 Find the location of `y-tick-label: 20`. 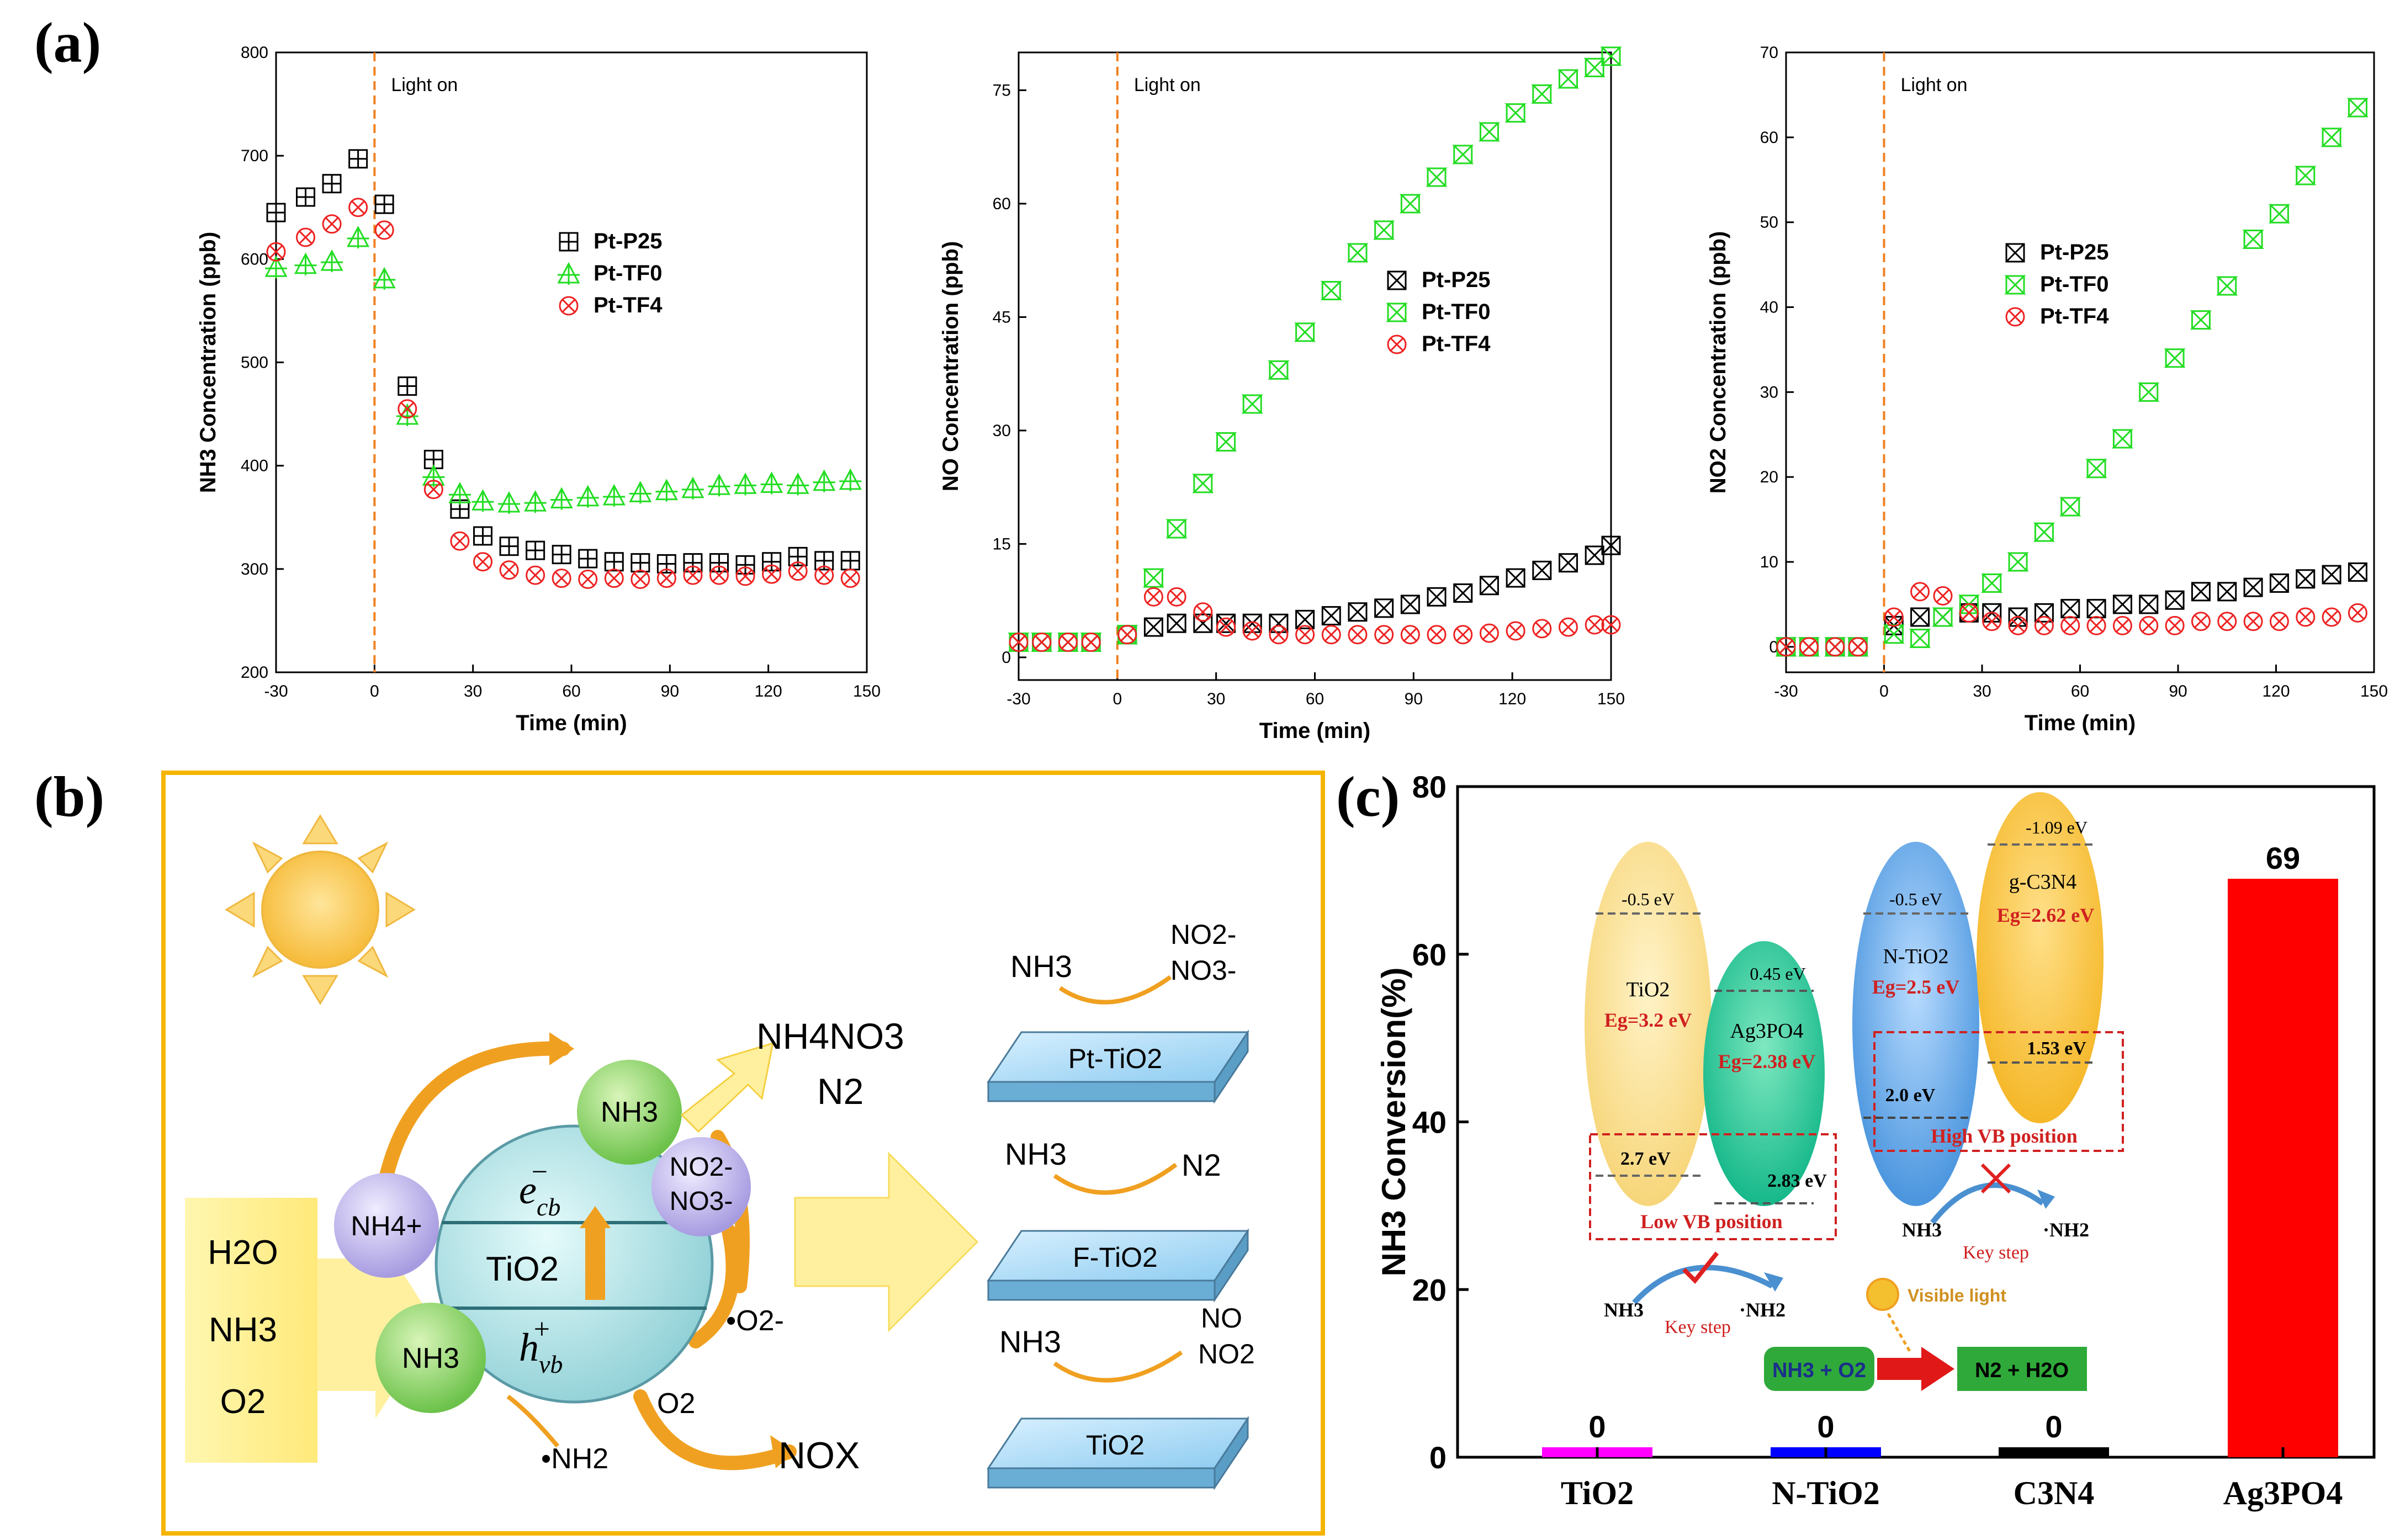

y-tick-label: 20 is located at coordinates (1429, 1290).